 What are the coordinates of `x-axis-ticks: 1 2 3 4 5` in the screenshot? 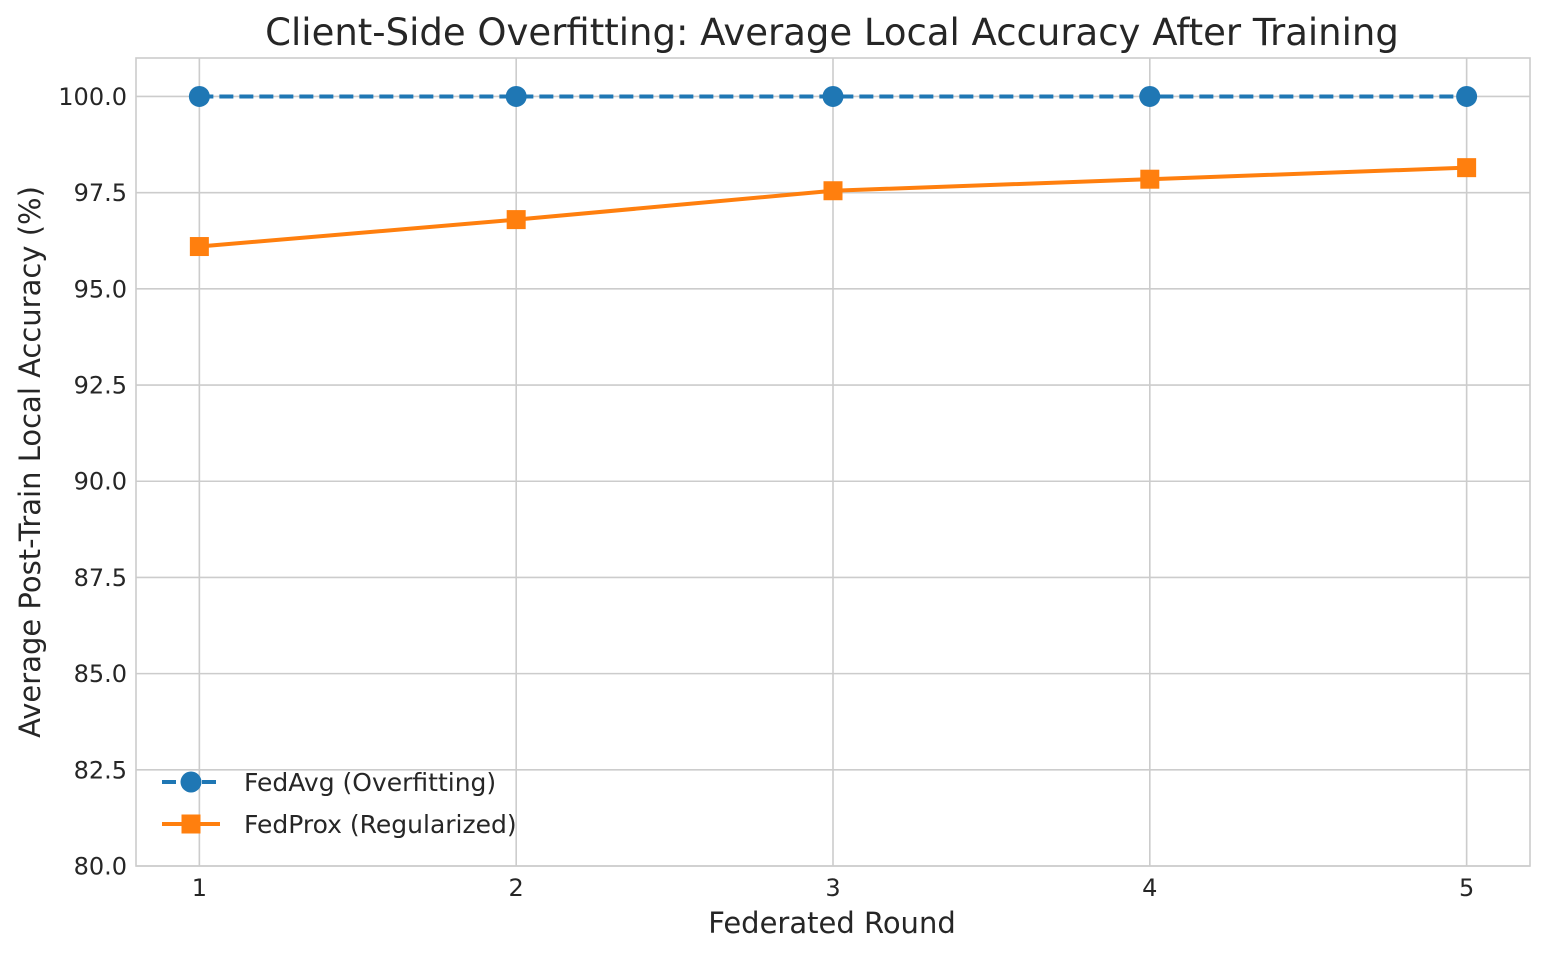 It's located at (833, 888).